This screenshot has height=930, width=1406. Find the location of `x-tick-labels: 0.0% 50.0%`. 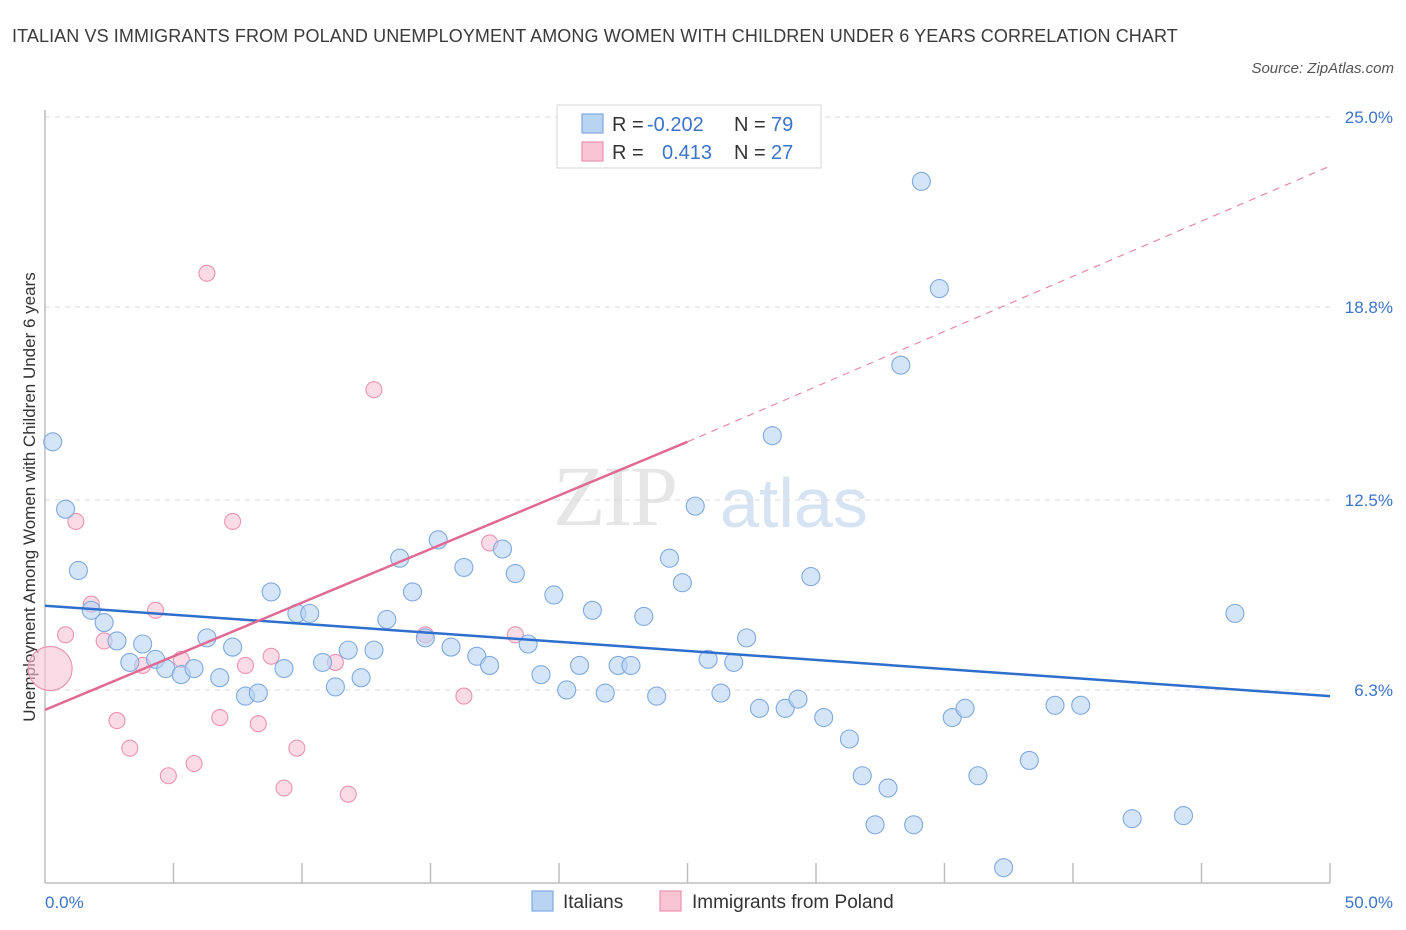

x-tick-labels: 0.0% 50.0% is located at coordinates (719, 902).